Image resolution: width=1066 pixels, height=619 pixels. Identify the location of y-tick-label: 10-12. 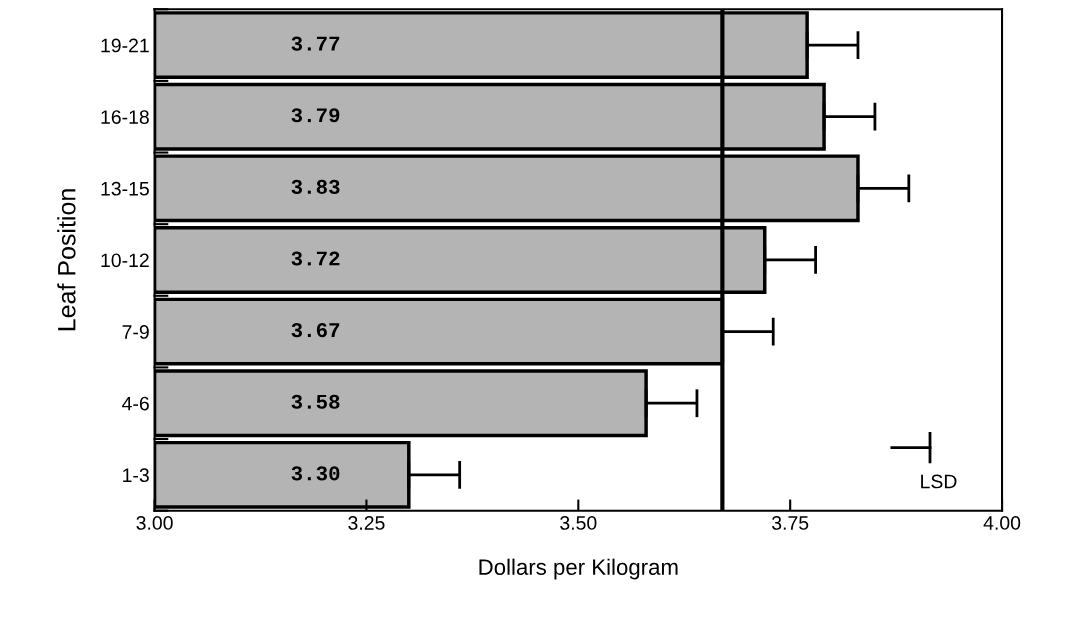
(125, 260).